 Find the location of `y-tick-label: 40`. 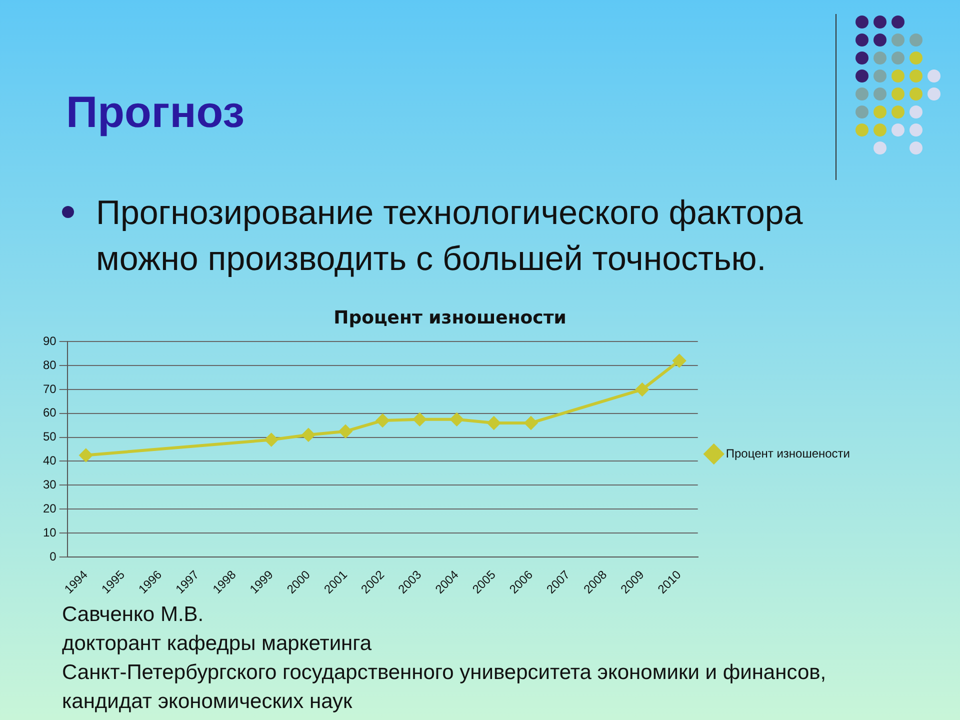

y-tick-label: 40 is located at coordinates (49, 461).